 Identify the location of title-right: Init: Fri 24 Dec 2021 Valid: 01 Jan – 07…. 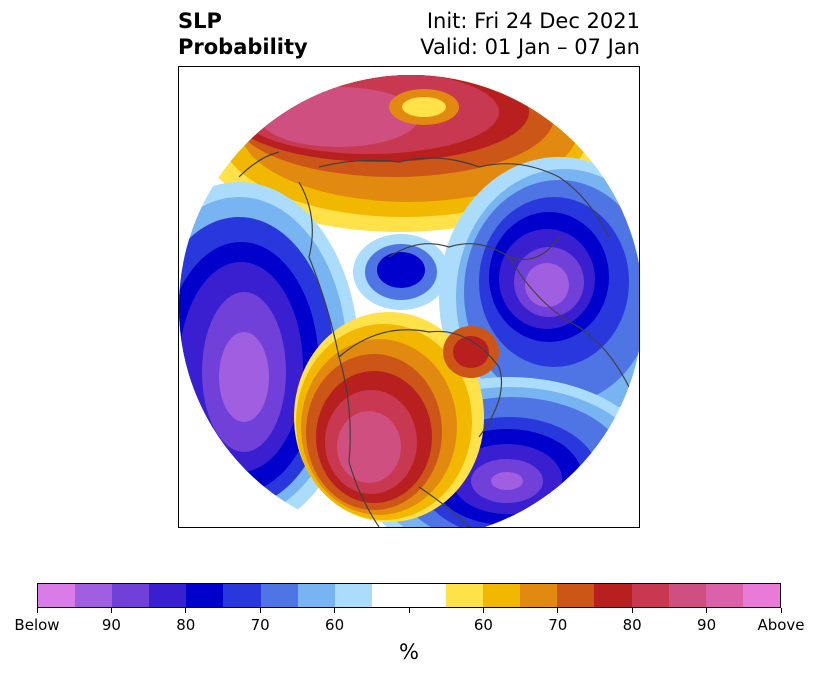
(530, 34).